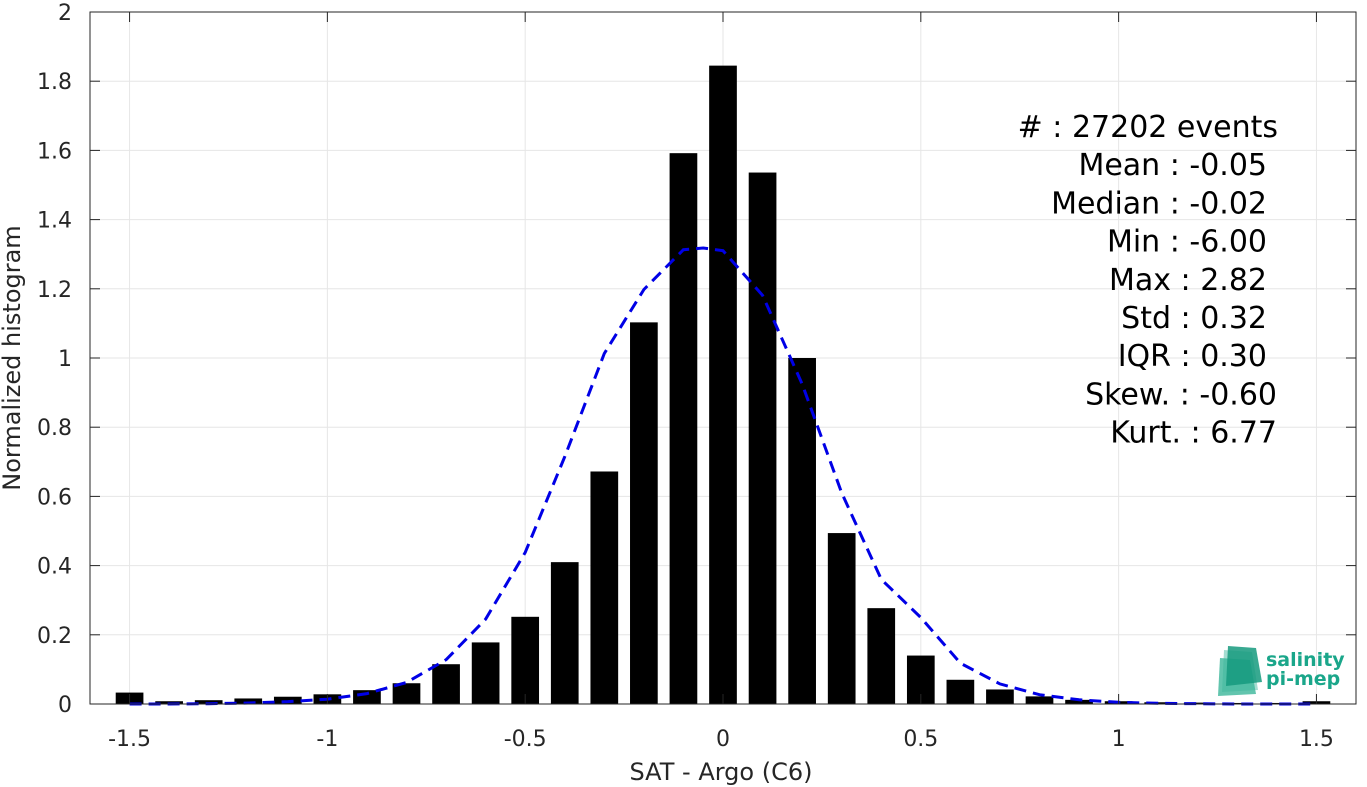  Describe the element at coordinates (1193, 433) in the screenshot. I see `stat-line: Kurt. : 6.77` at that location.